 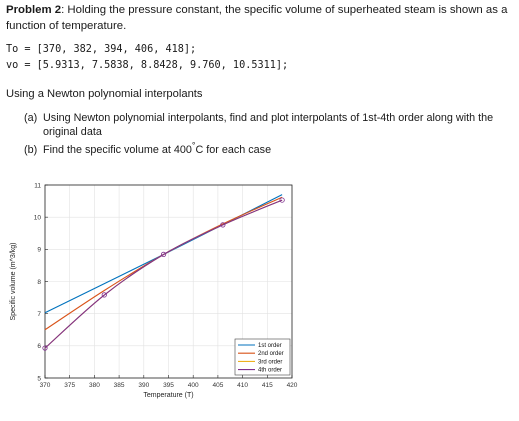 What do you see at coordinates (37, 185) in the screenshot?
I see `y-tick-label: 11` at bounding box center [37, 185].